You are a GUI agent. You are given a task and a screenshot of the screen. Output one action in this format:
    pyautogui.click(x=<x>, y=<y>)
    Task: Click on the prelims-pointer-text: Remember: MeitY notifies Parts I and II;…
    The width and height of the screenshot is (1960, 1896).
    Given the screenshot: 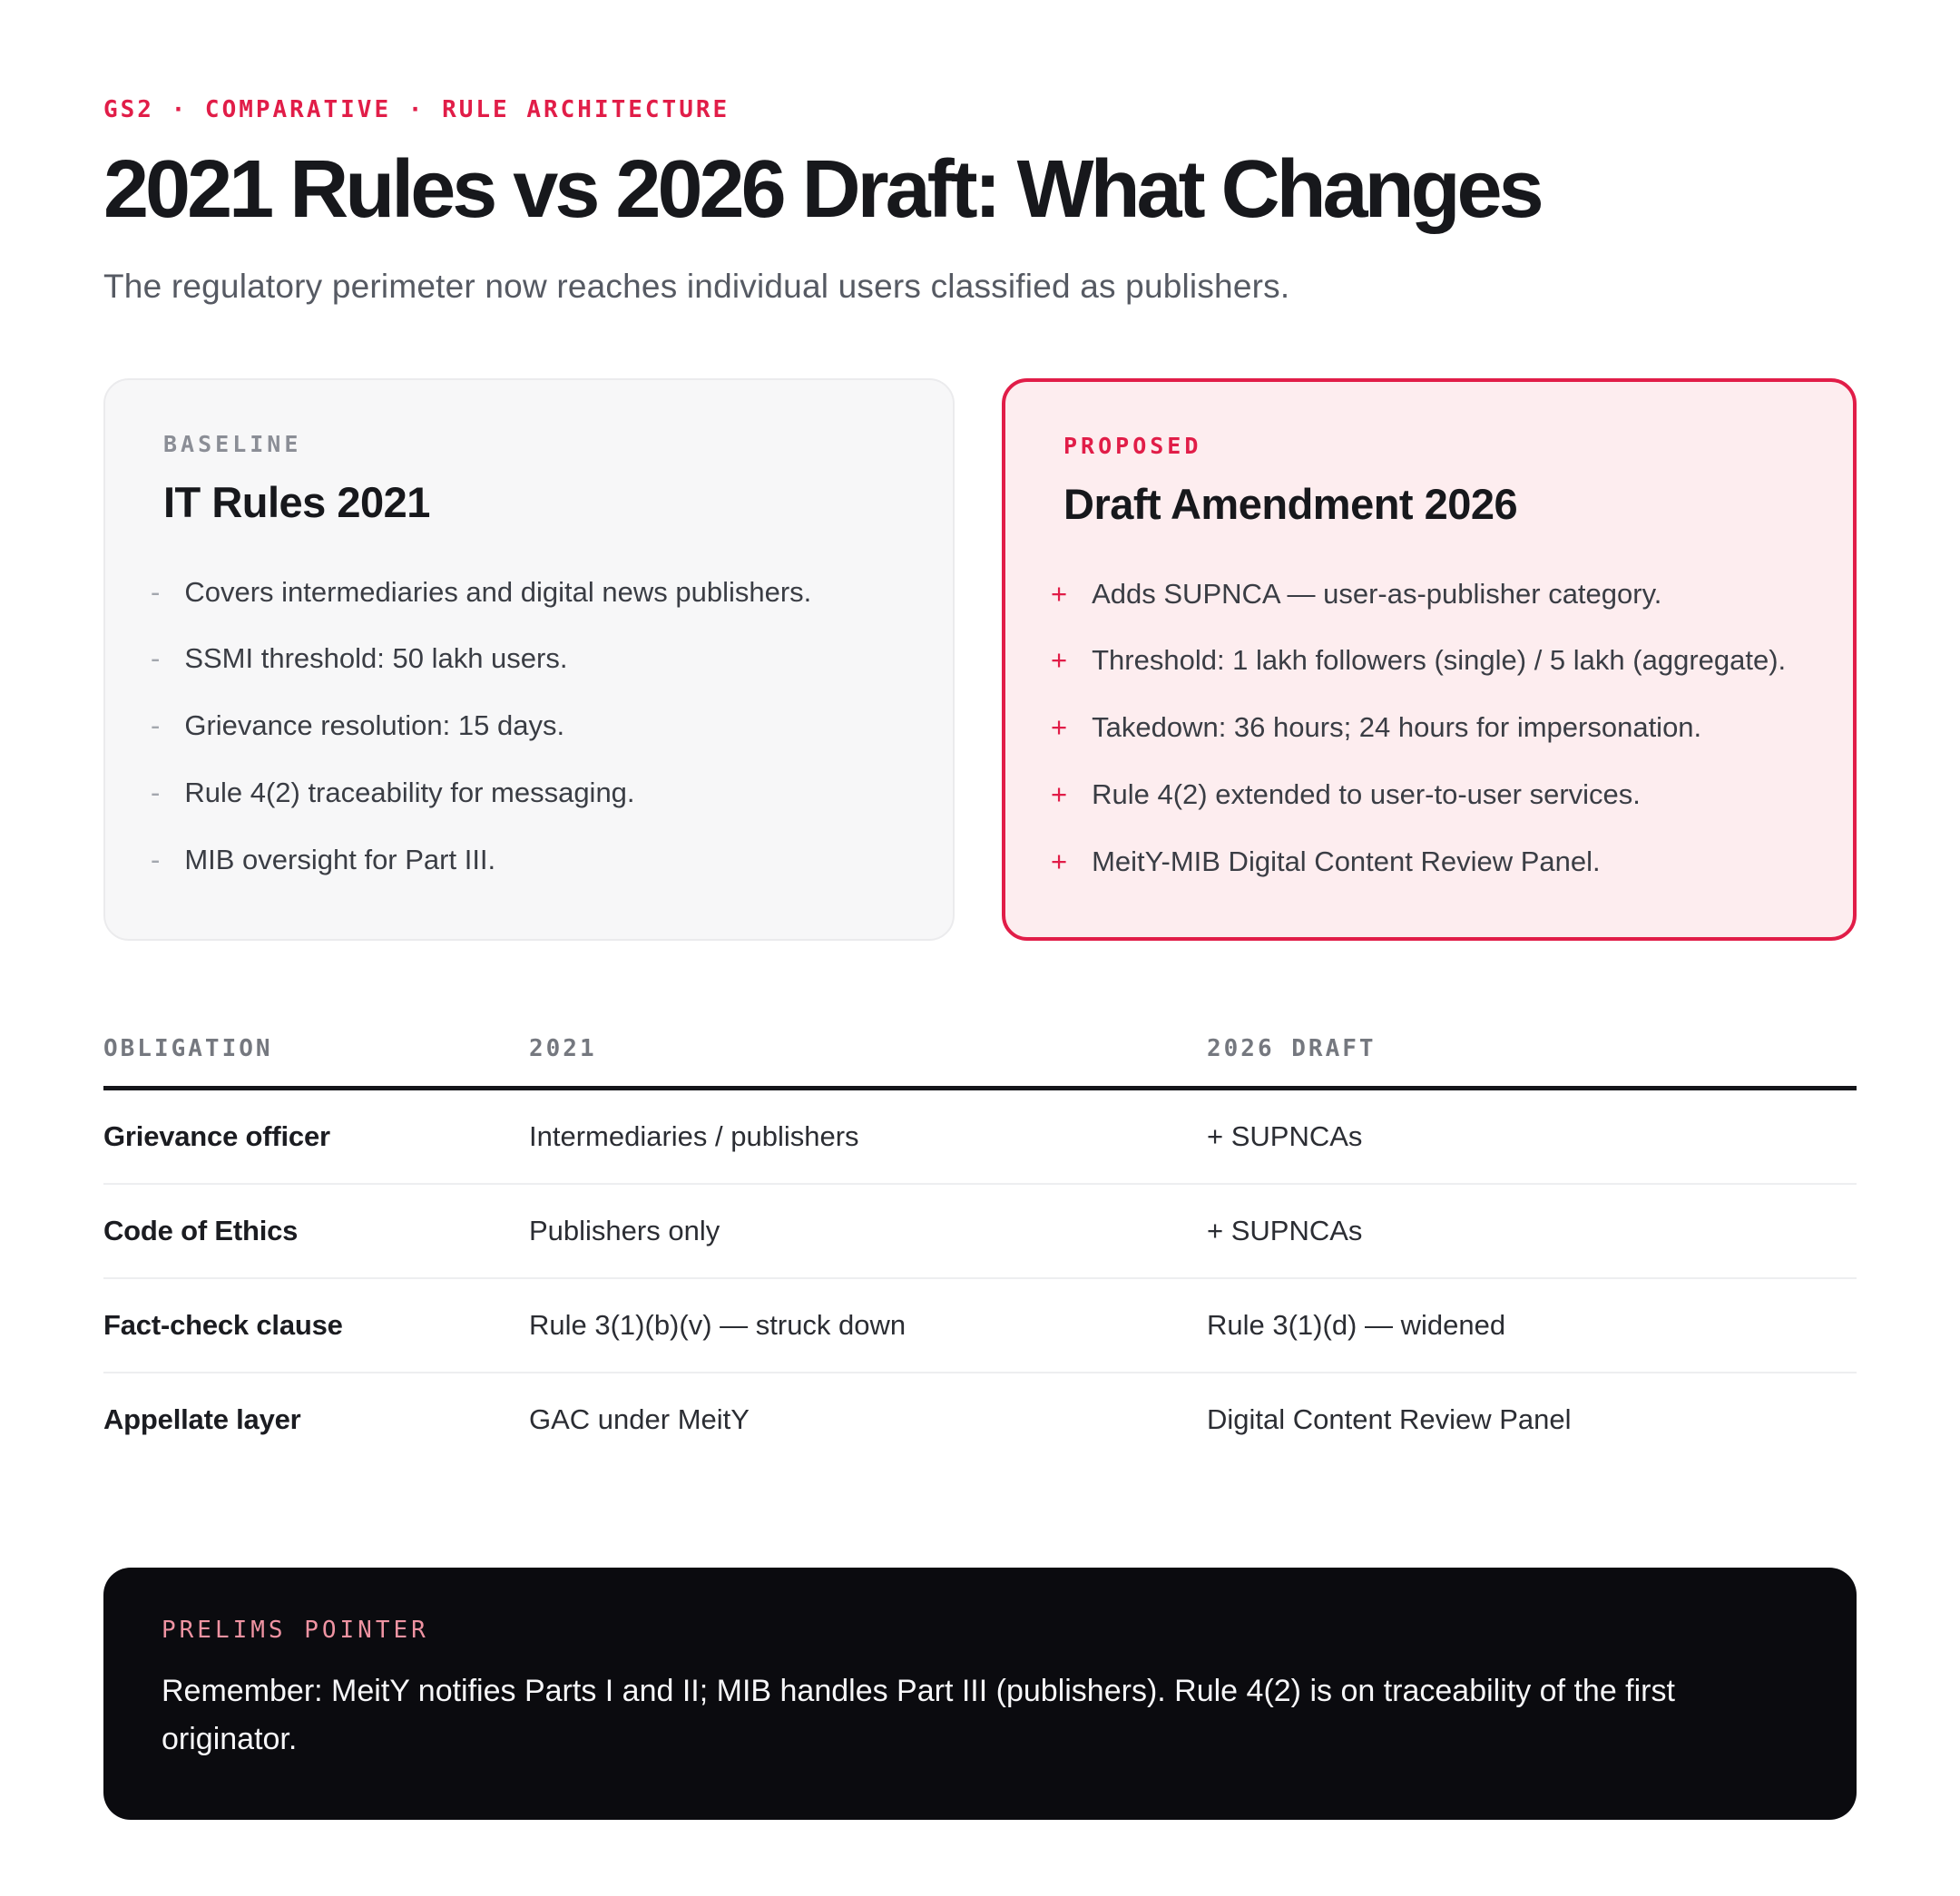 What is the action you would take?
    pyautogui.click(x=918, y=1715)
    